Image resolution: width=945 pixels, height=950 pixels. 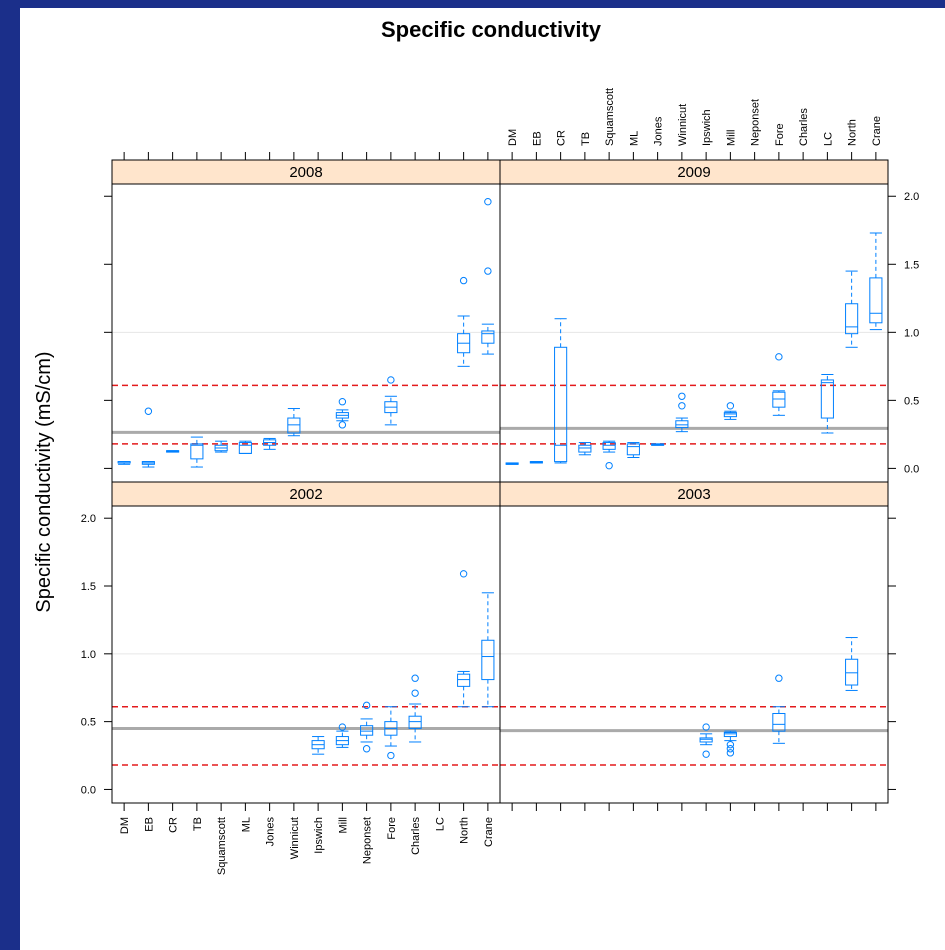 I want to click on x-tick-label: EB, so click(x=537, y=138).